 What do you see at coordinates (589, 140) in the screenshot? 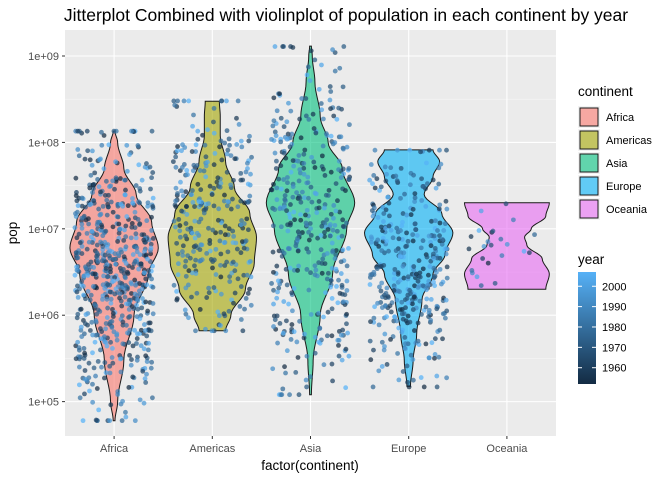
I see `legend-swatch-americas` at bounding box center [589, 140].